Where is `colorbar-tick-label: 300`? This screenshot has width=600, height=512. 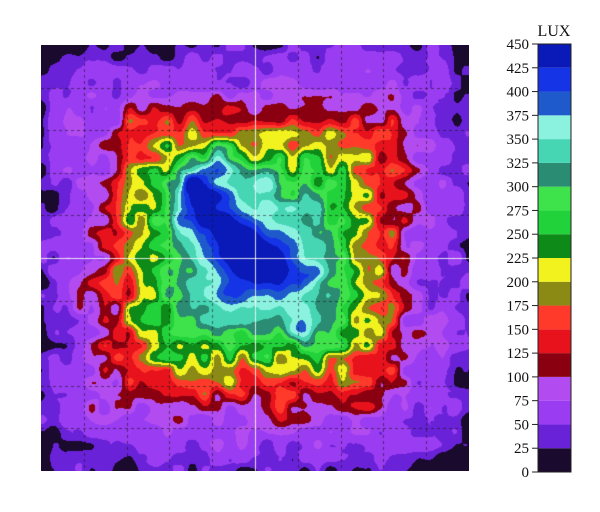 colorbar-tick-label: 300 is located at coordinates (518, 188).